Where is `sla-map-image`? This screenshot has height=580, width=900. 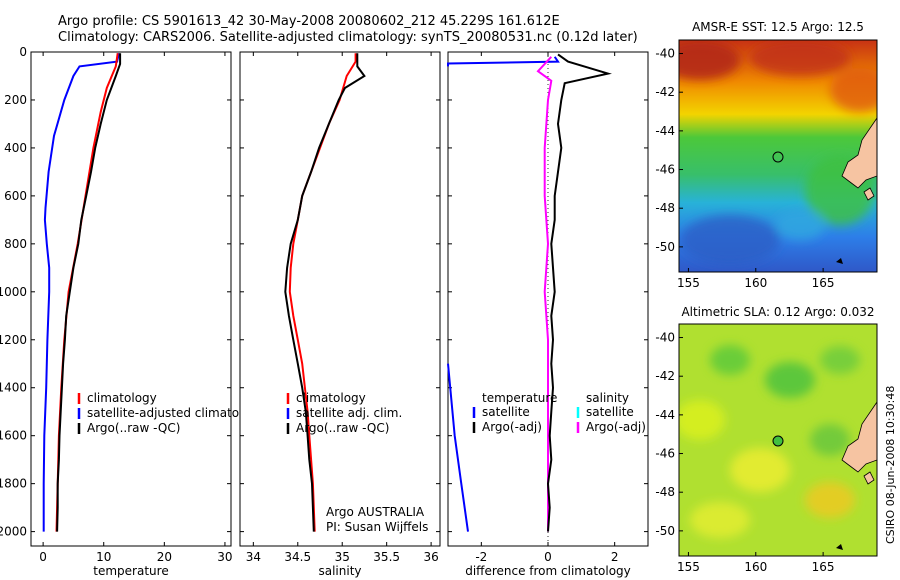 sla-map-image is located at coordinates (778, 440).